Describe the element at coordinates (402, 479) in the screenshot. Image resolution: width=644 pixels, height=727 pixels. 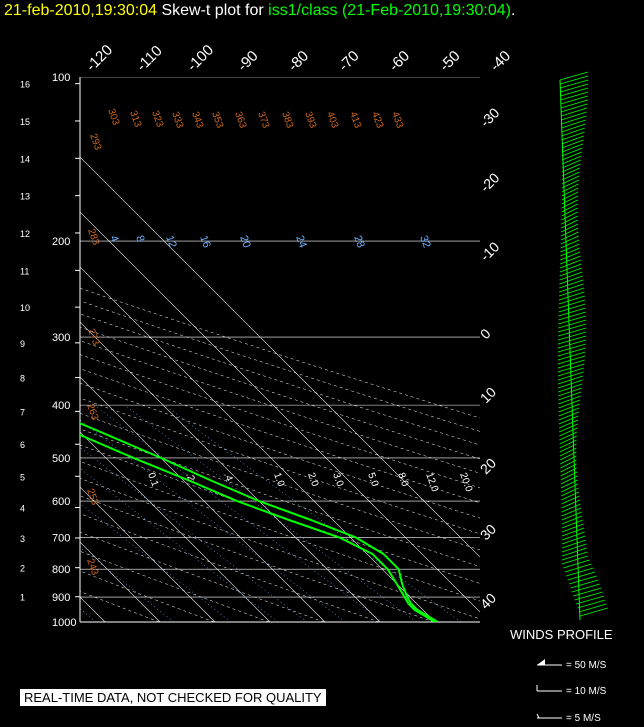
I see `mixing-ratio-label: 8.0` at that location.